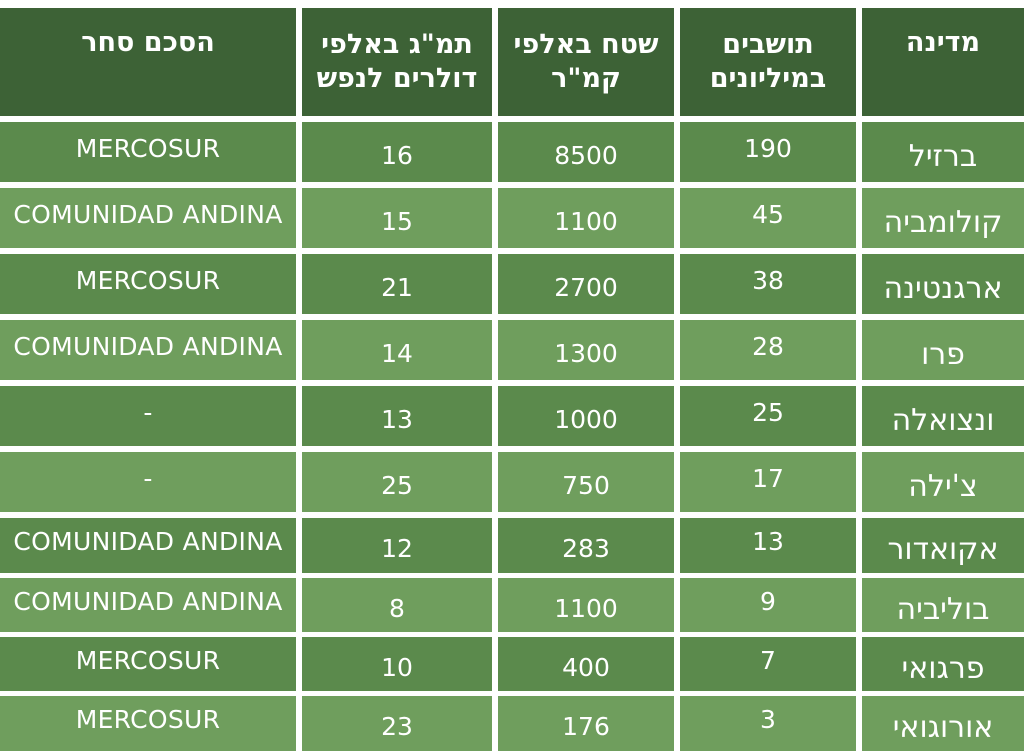  I want to click on header-population: תושבים במיליונים, so click(765, 62).